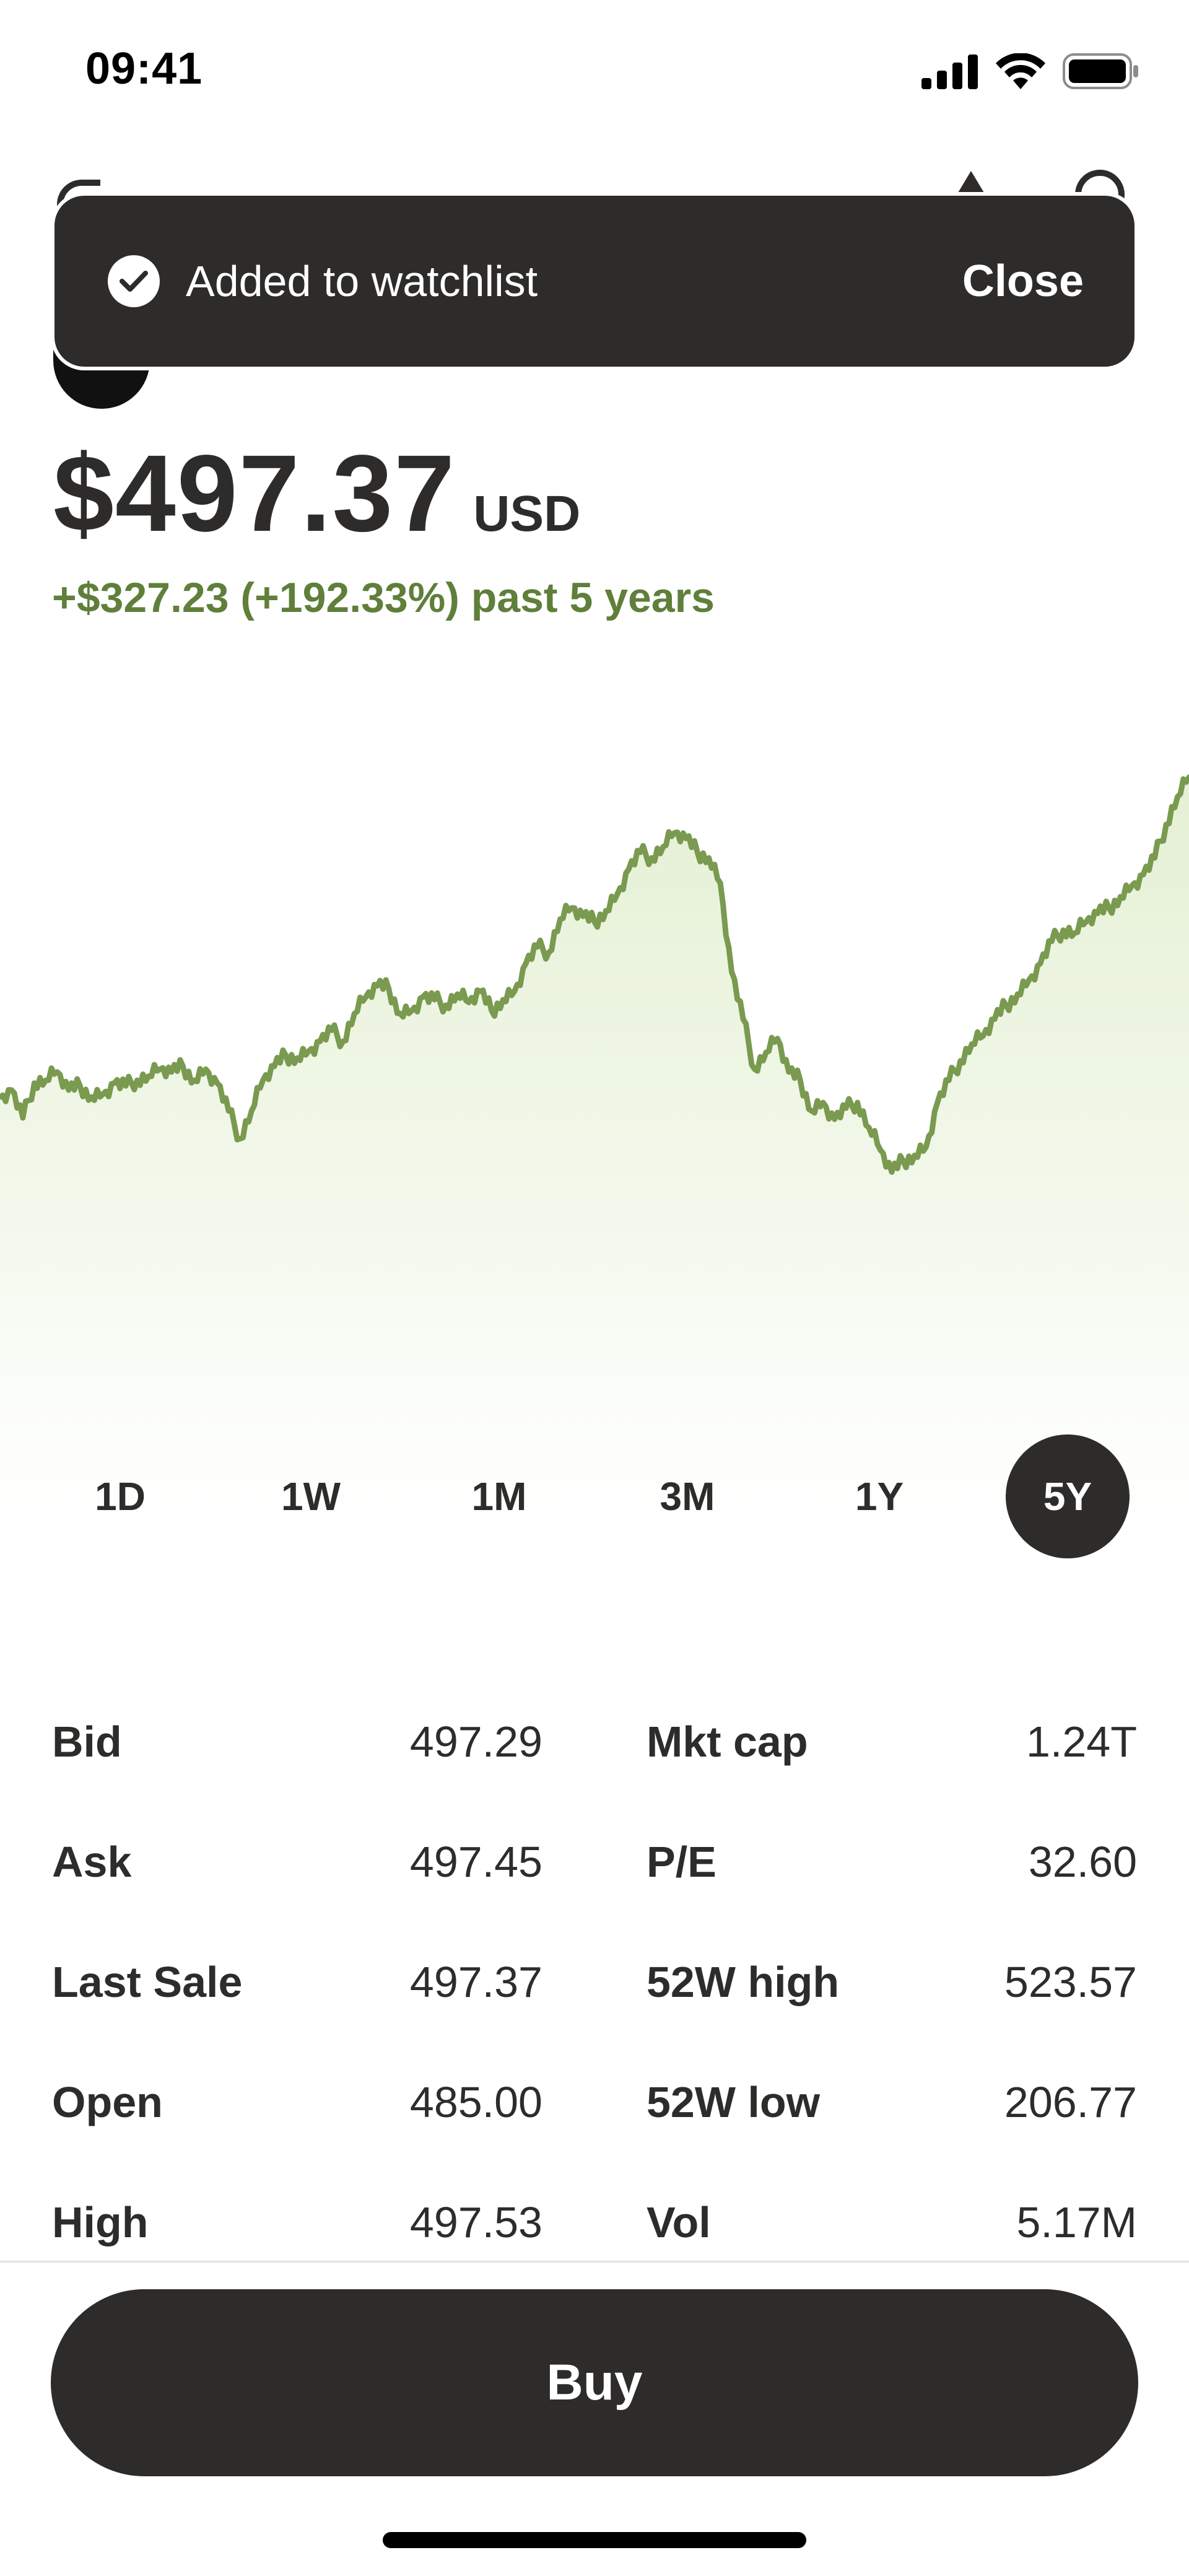 Image resolution: width=1189 pixels, height=2576 pixels. I want to click on toast-notification: Added to watchlist Close, so click(594, 281).